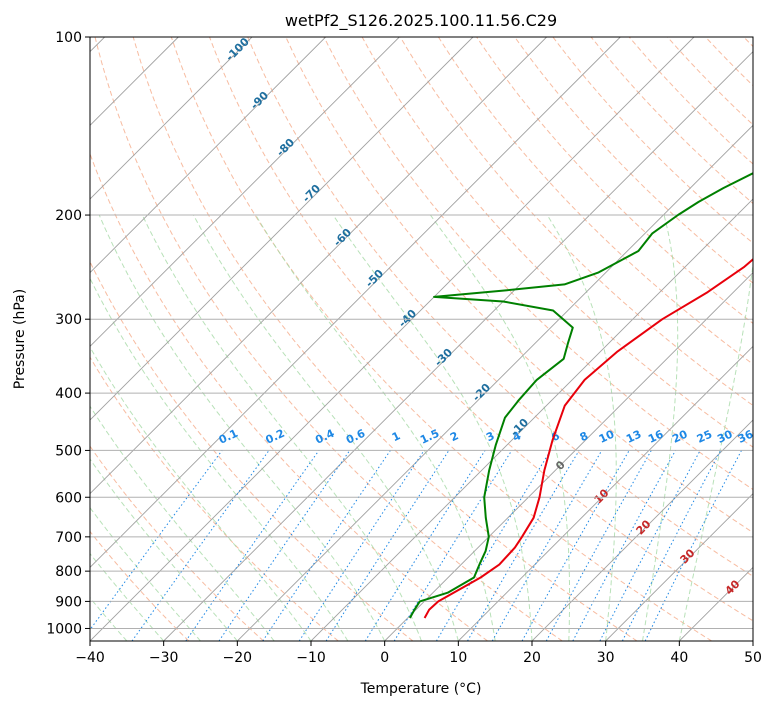 Image resolution: width=775 pixels, height=708 pixels. Describe the element at coordinates (421, 689) in the screenshot. I see `x-axis-title: Temperature (°C)` at that location.